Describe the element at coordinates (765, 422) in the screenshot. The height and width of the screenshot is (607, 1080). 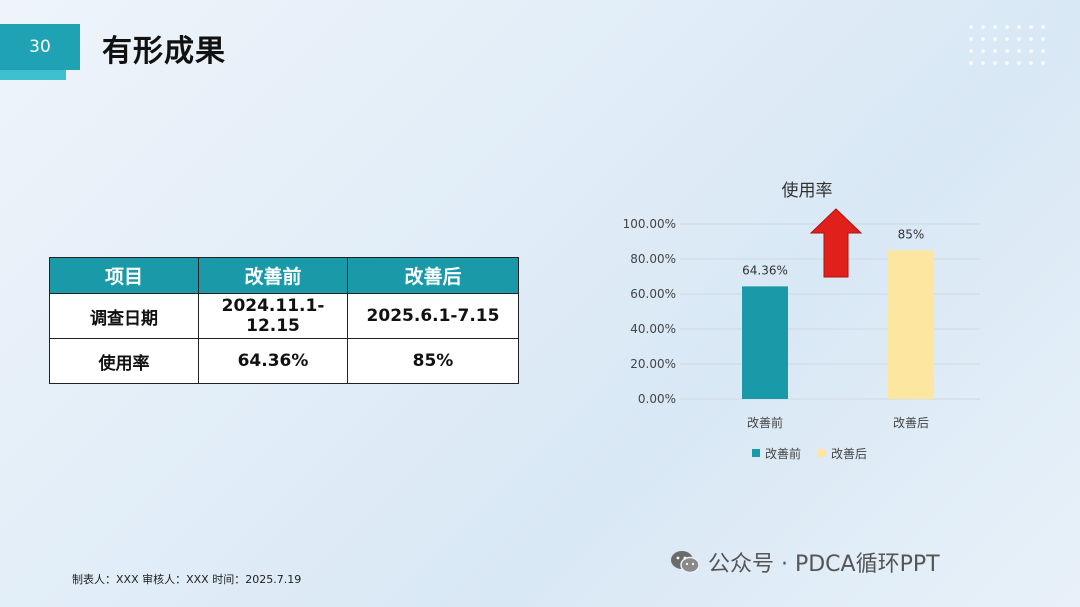
I see `x-tick-label: 改善前` at that location.